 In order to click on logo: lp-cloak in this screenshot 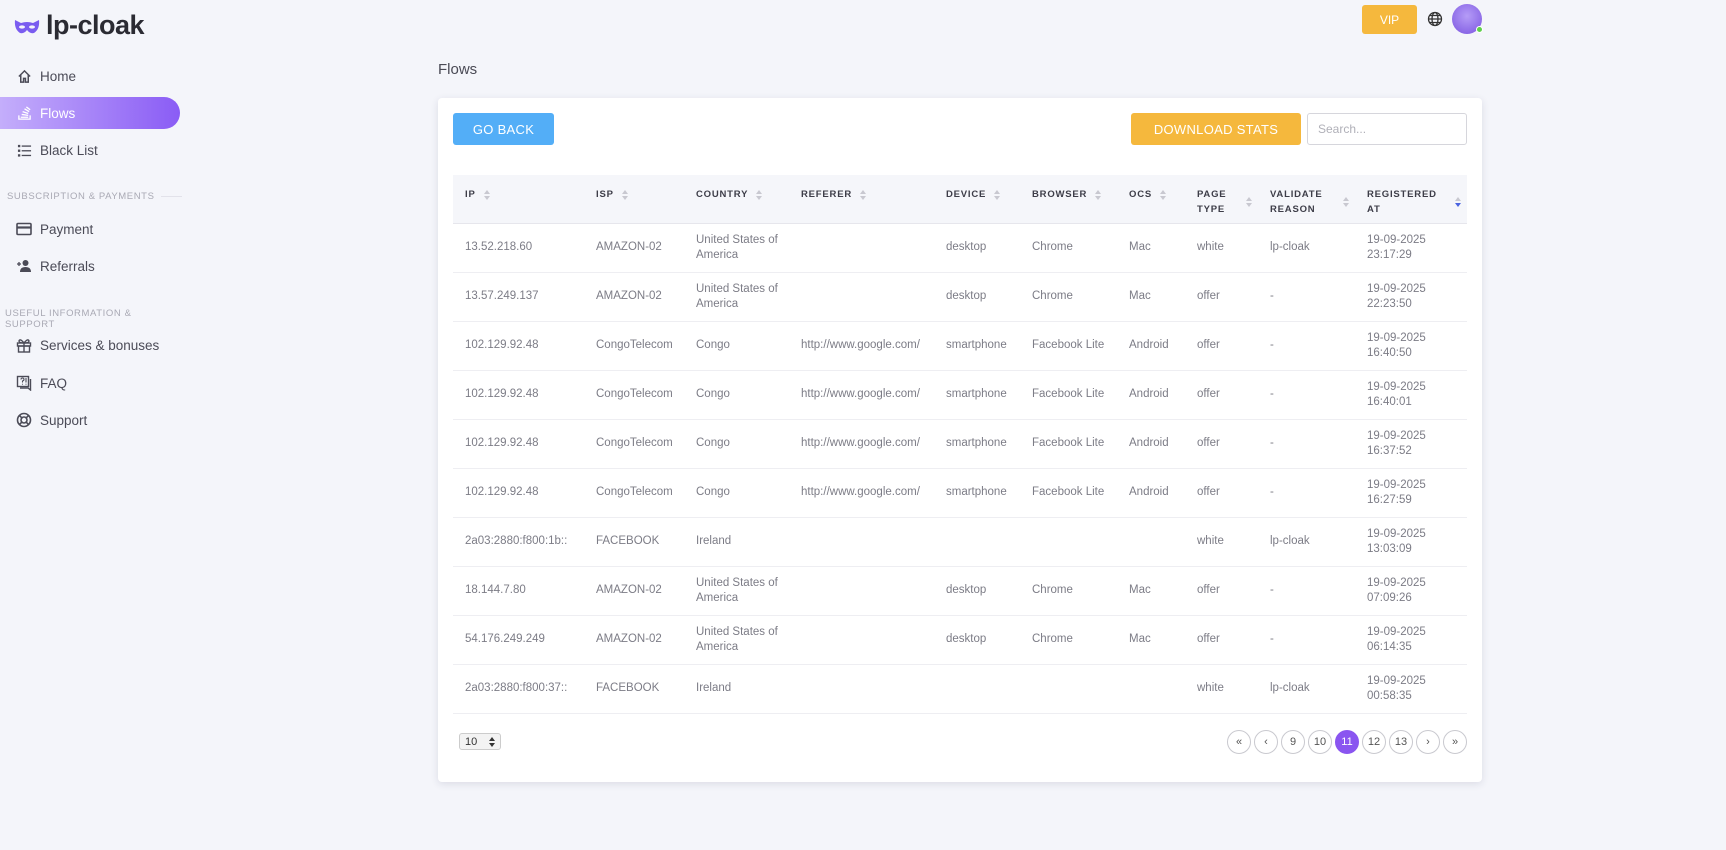, I will do `click(79, 25)`.